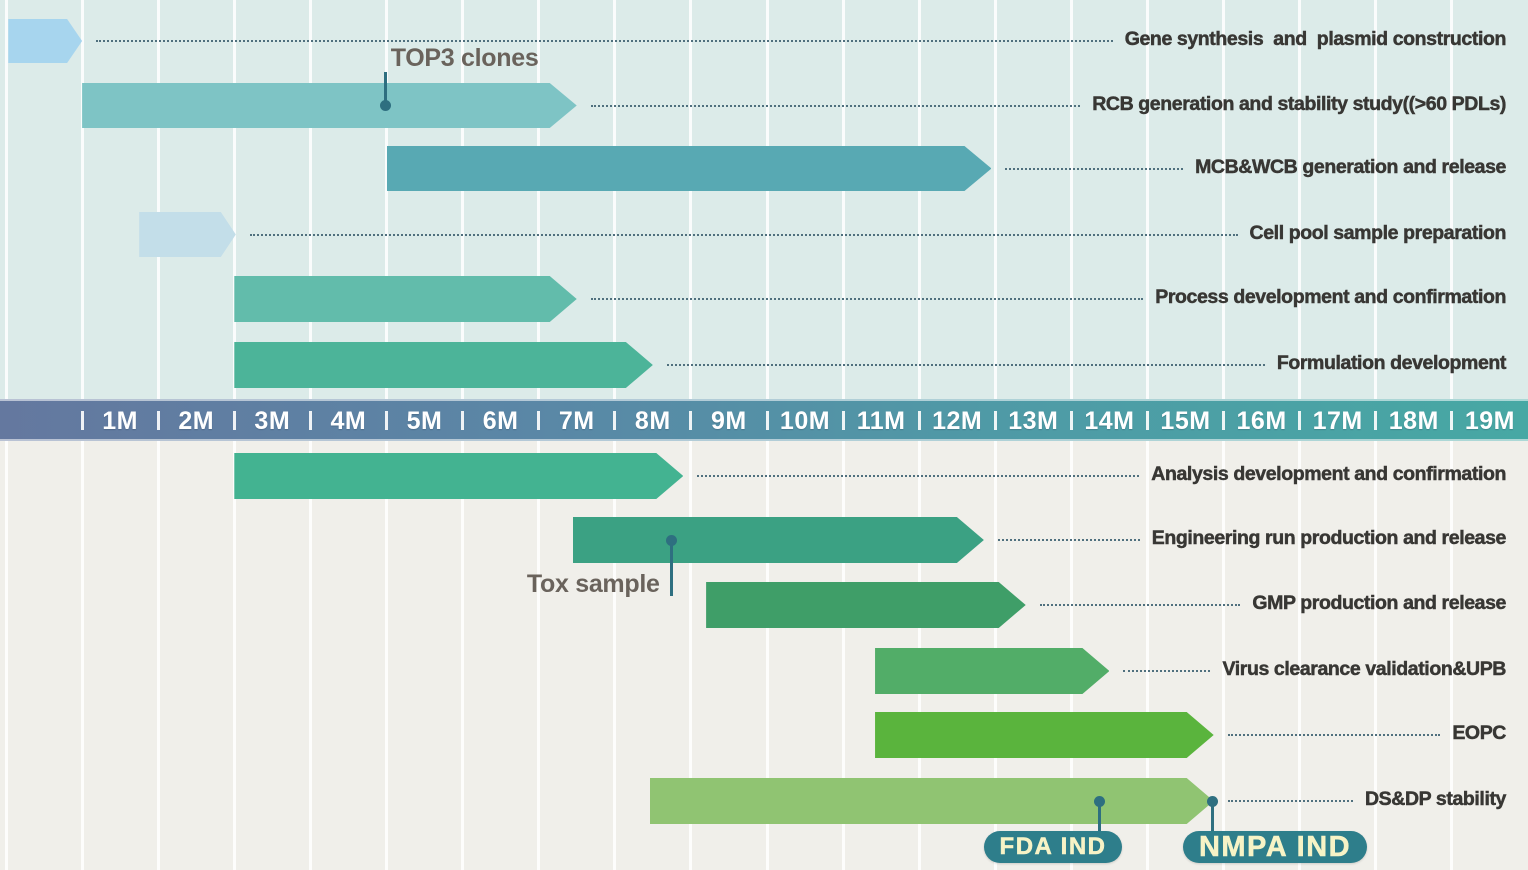 The height and width of the screenshot is (870, 1528). I want to click on month-label: 10M, so click(805, 421).